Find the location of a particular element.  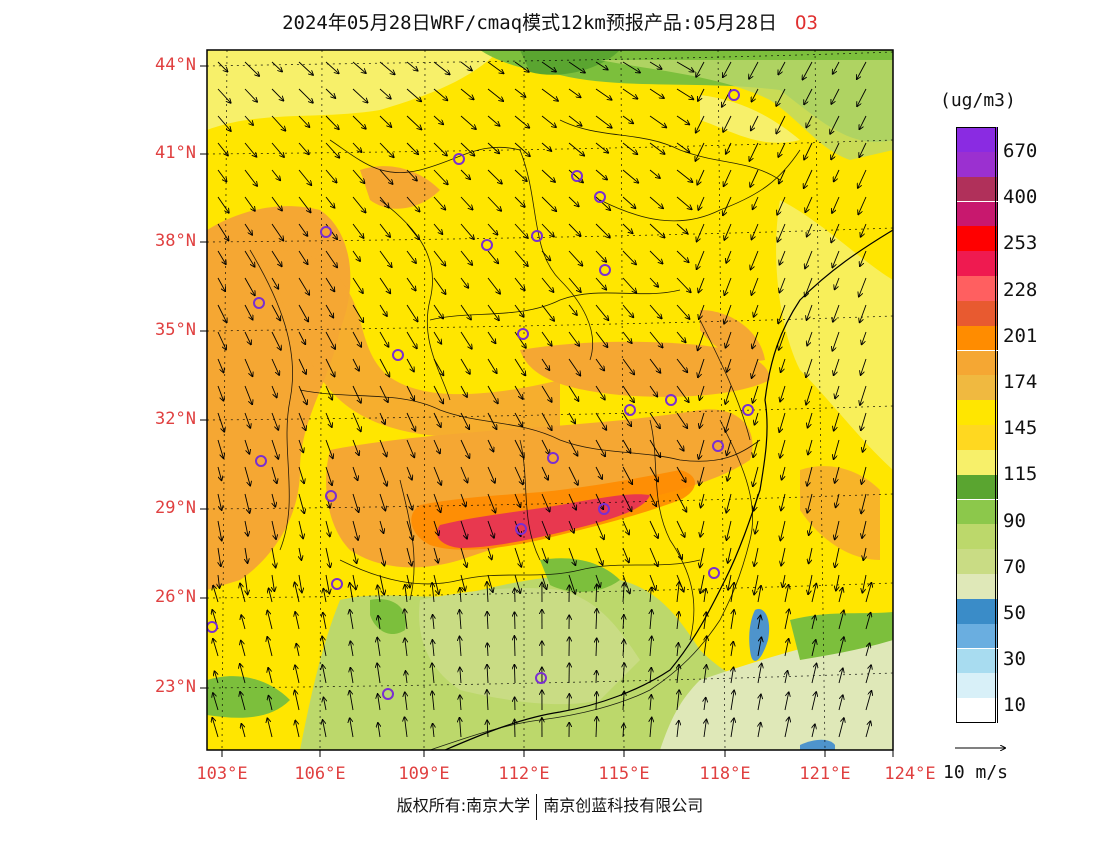

lat-label: 38°N is located at coordinates (175, 241).